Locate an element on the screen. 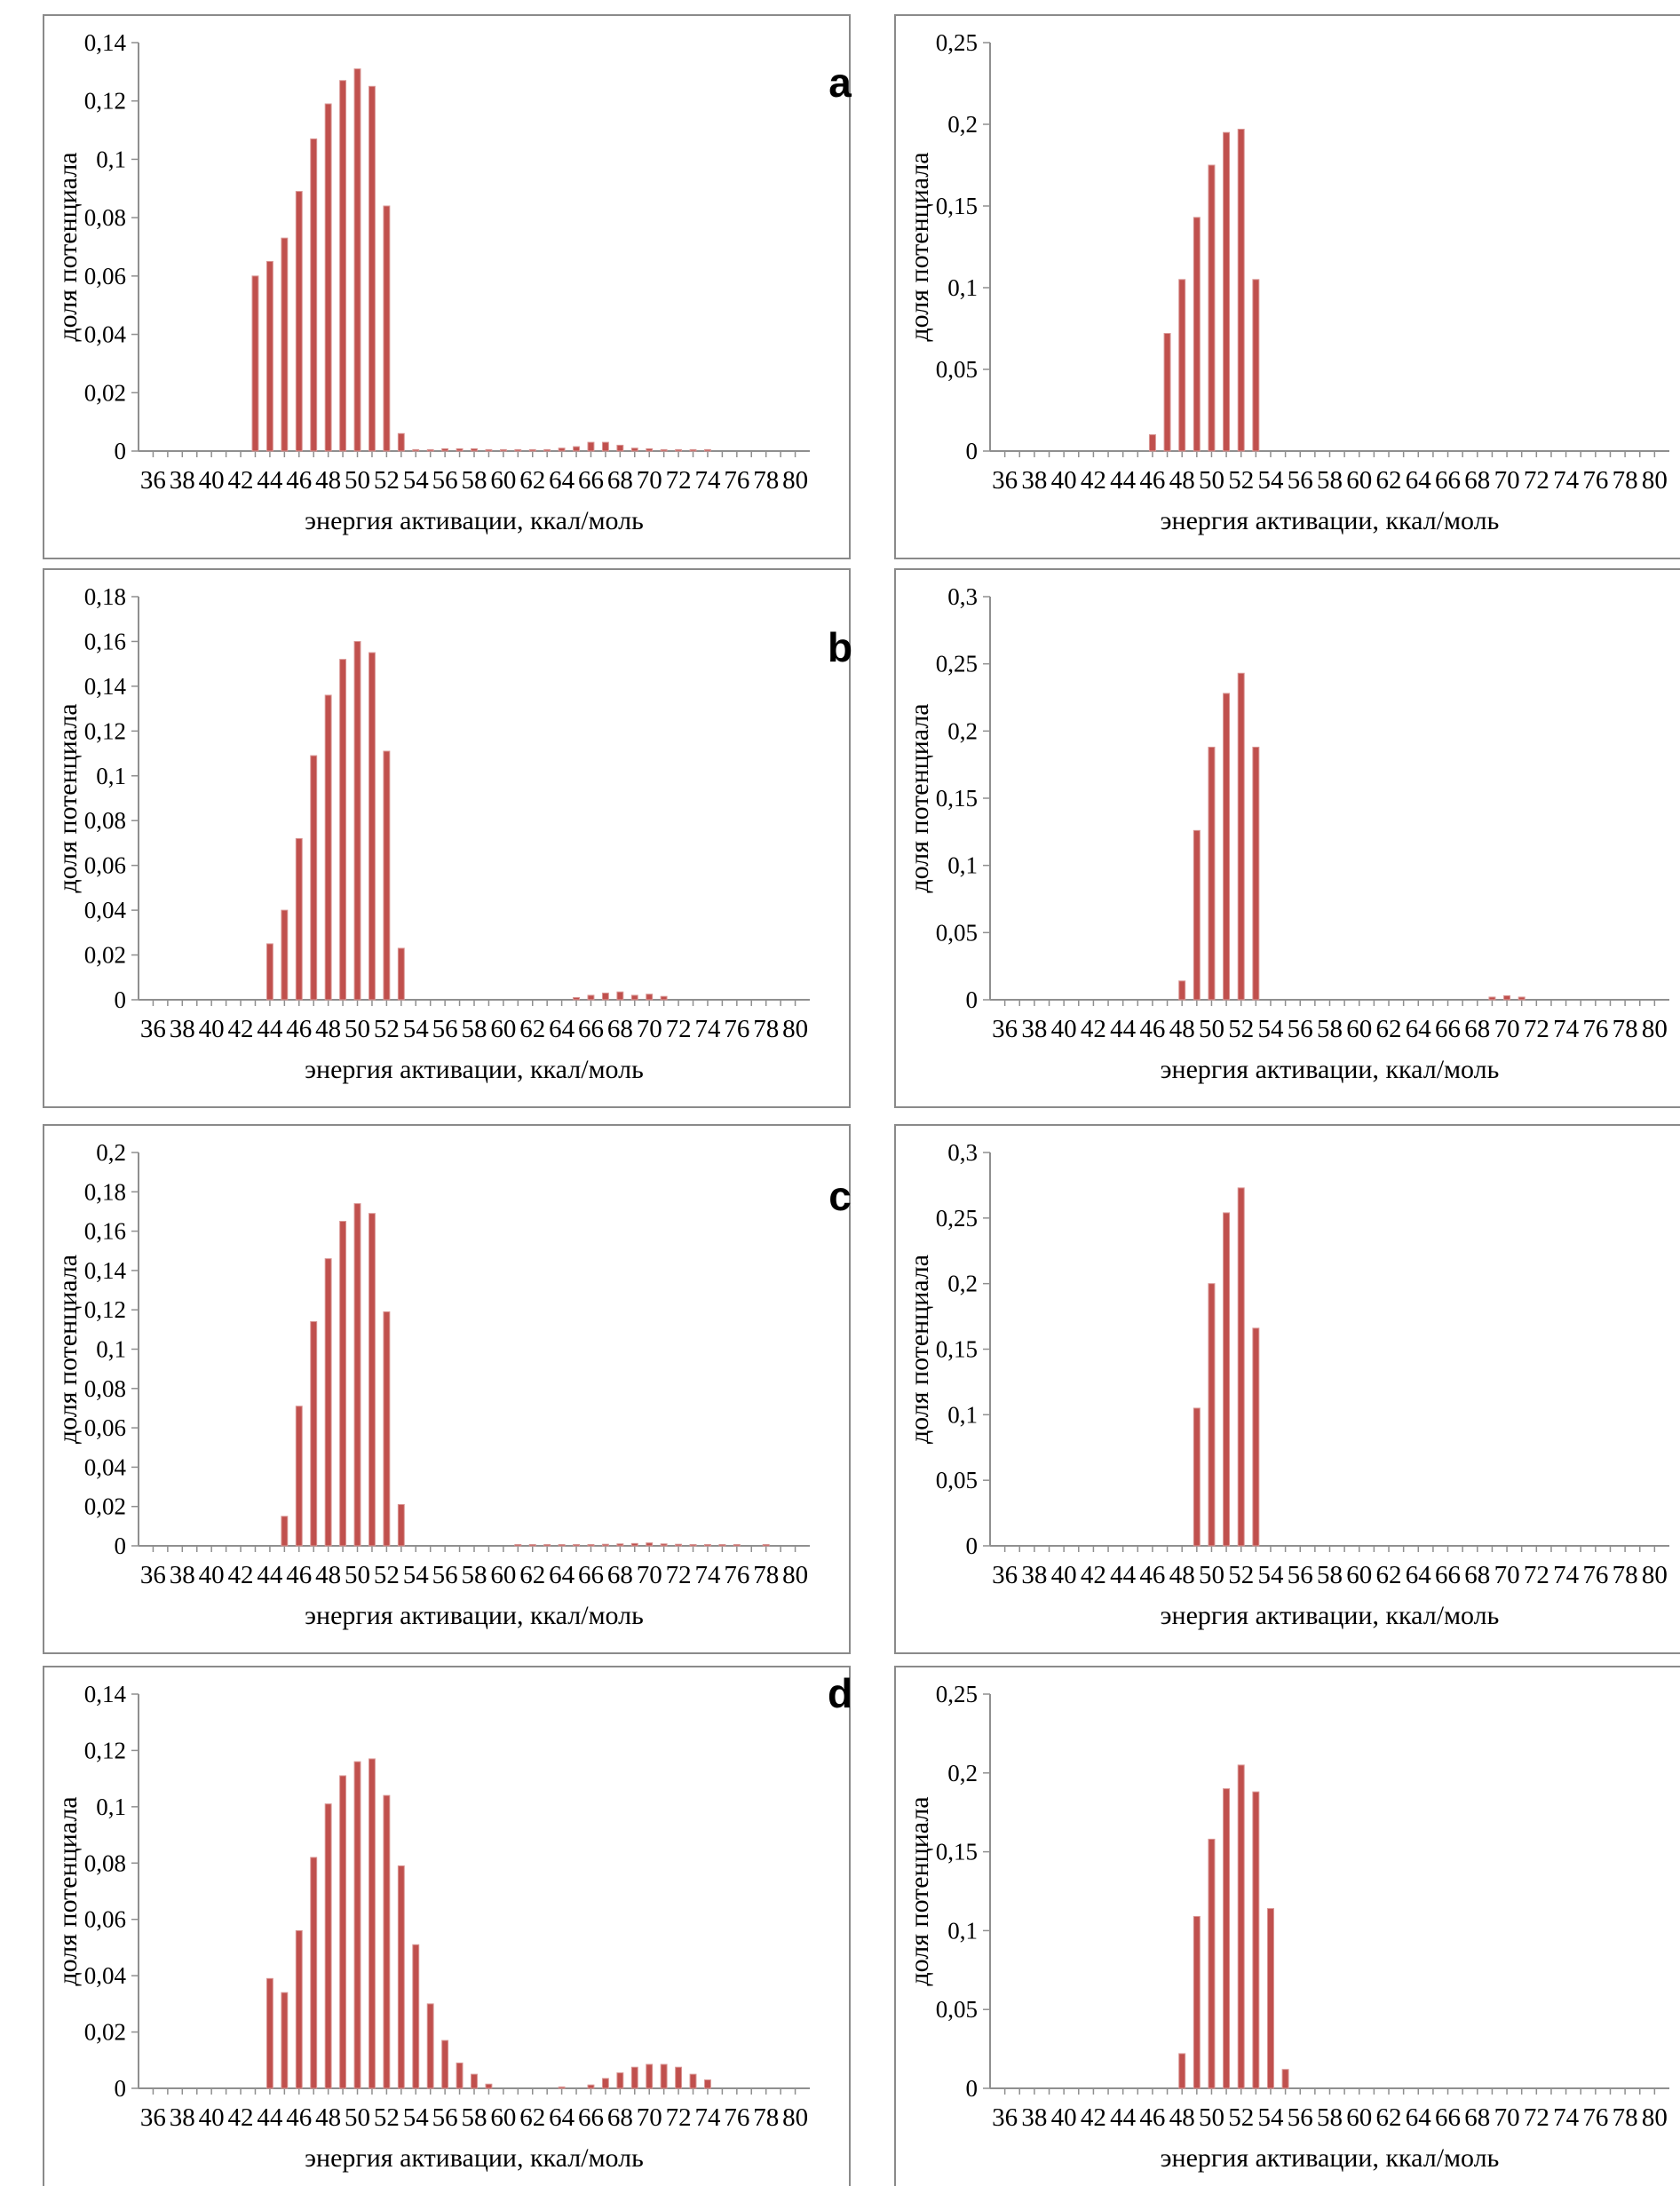  y-tick-label: 0,15 is located at coordinates (957, 798).